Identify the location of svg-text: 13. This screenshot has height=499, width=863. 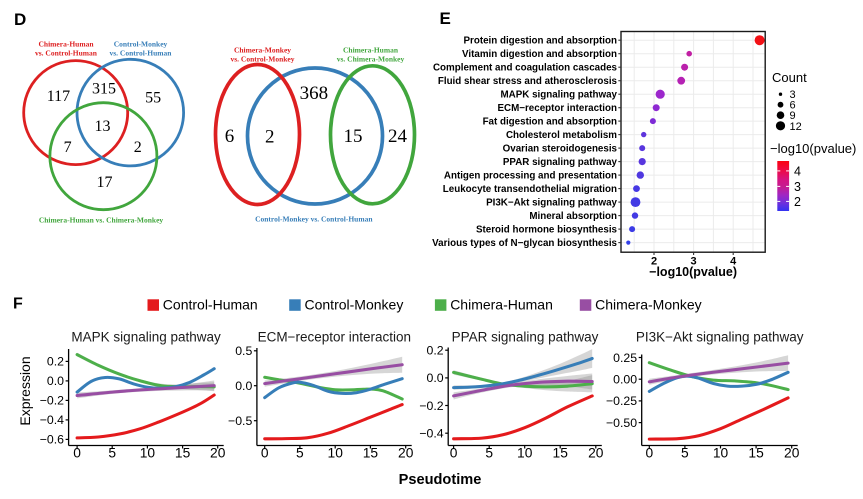
(103, 126).